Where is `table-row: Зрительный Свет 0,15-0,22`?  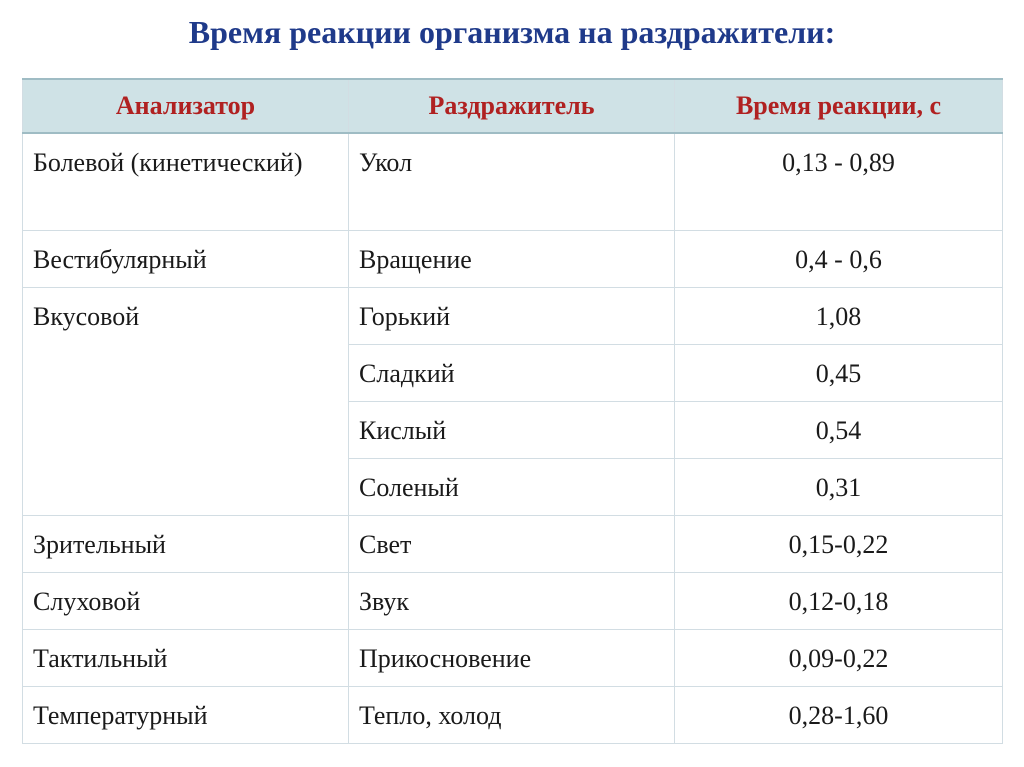
table-row: Зрительный Свет 0,15-0,22 is located at coordinates (512, 544).